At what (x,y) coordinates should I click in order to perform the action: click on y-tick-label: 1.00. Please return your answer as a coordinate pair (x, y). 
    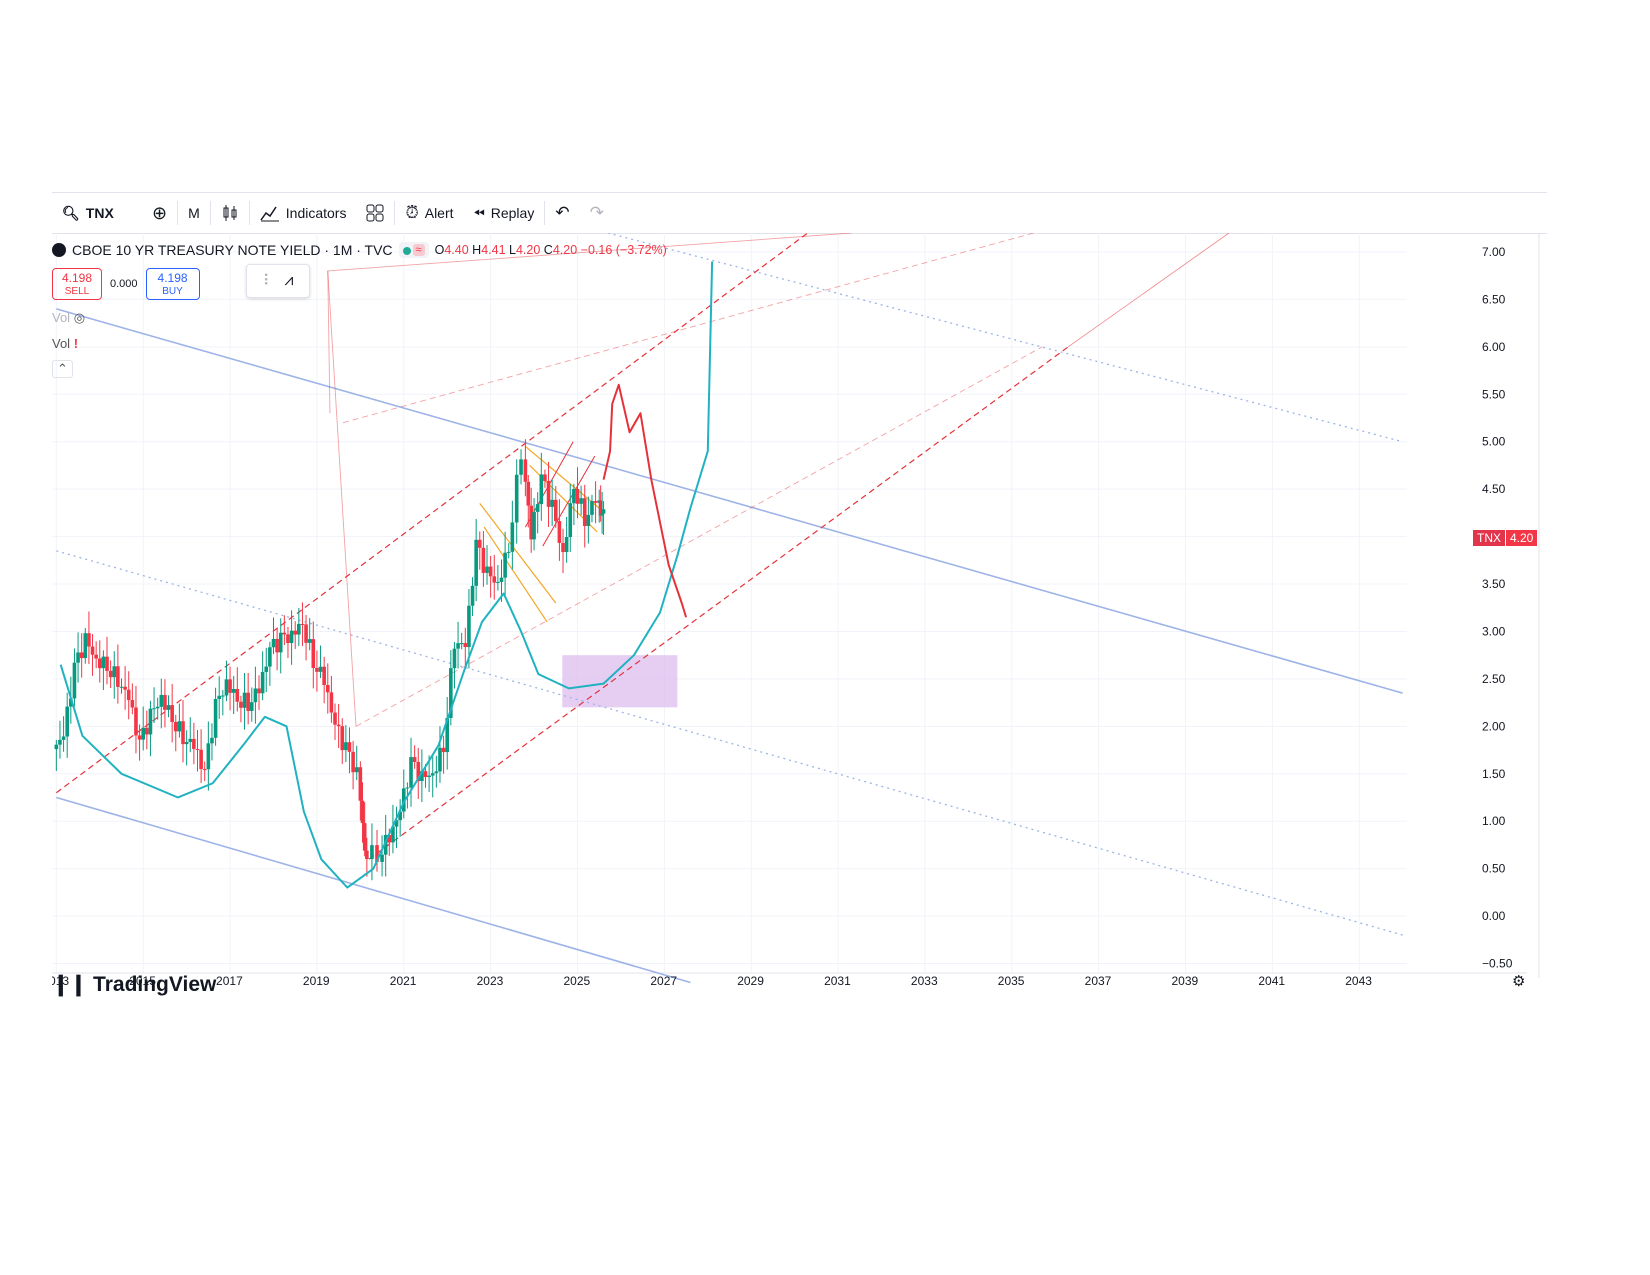
    Looking at the image, I should click on (1494, 821).